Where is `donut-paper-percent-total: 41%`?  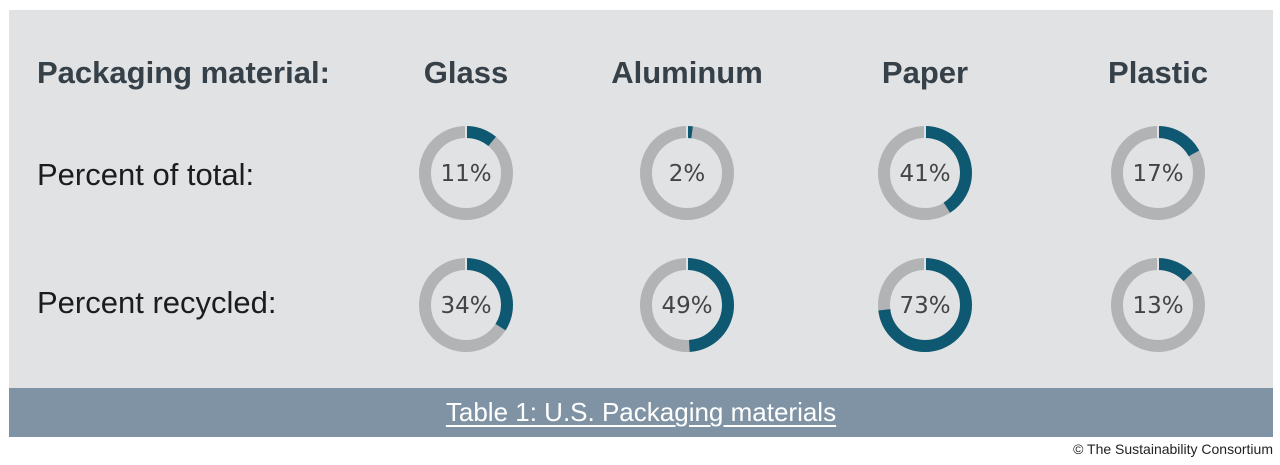 donut-paper-percent-total: 41% is located at coordinates (925, 173).